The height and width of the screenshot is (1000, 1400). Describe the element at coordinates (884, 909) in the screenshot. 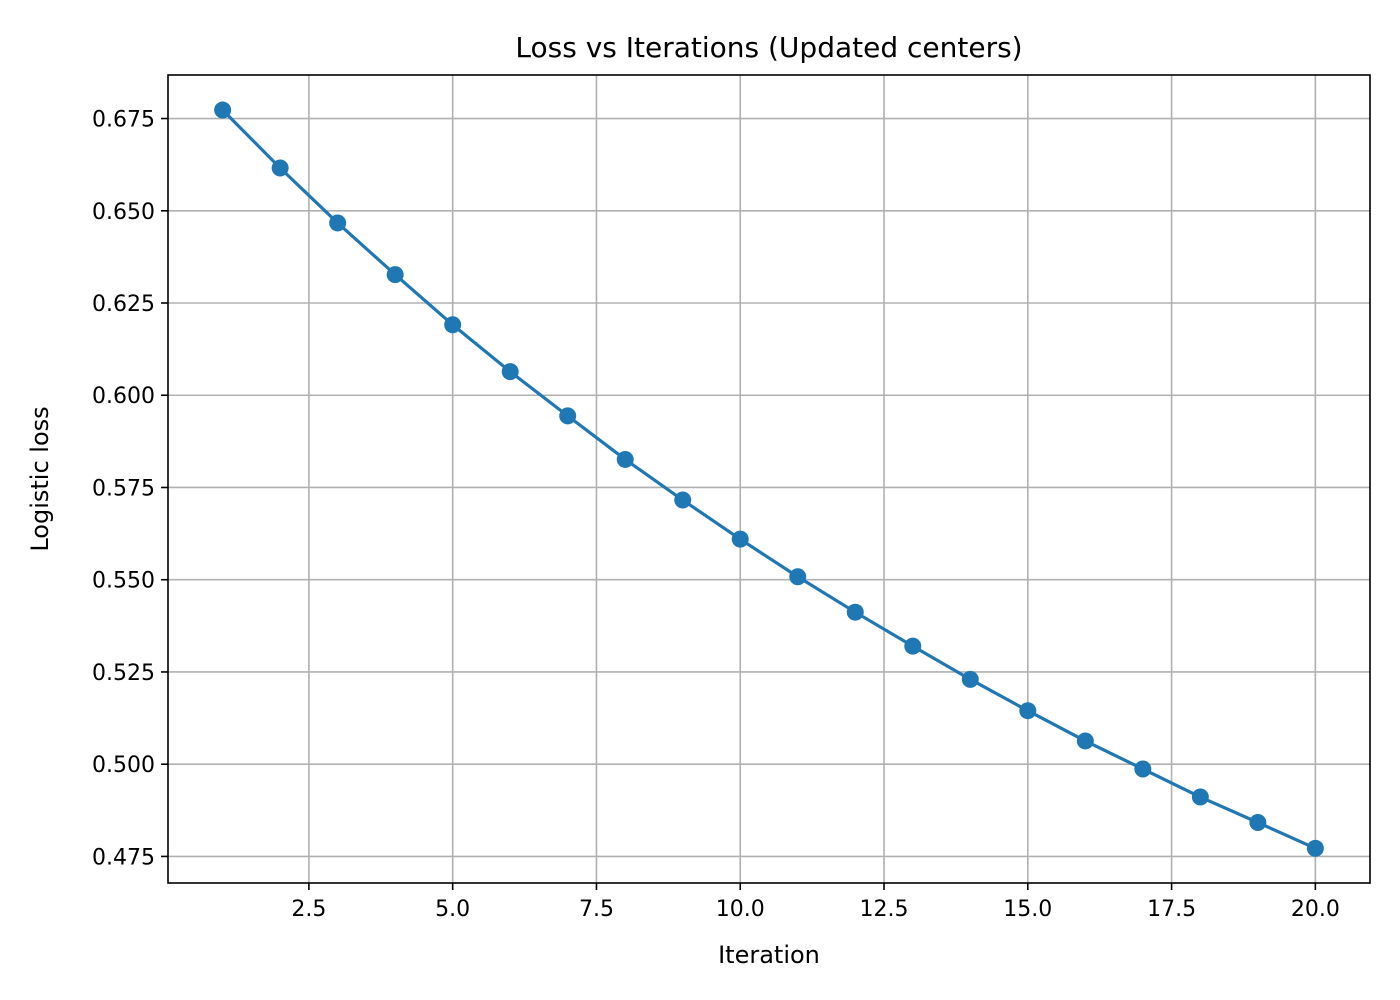

I see `x-tick-label: 12.5` at that location.